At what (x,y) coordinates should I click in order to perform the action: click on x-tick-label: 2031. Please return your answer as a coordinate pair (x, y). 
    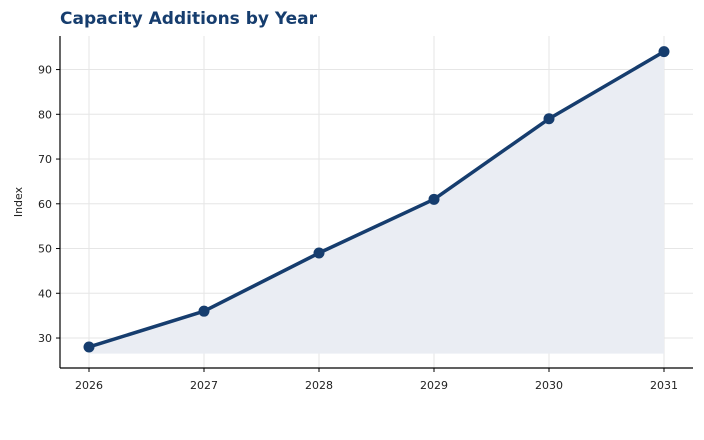
    Looking at the image, I should click on (664, 385).